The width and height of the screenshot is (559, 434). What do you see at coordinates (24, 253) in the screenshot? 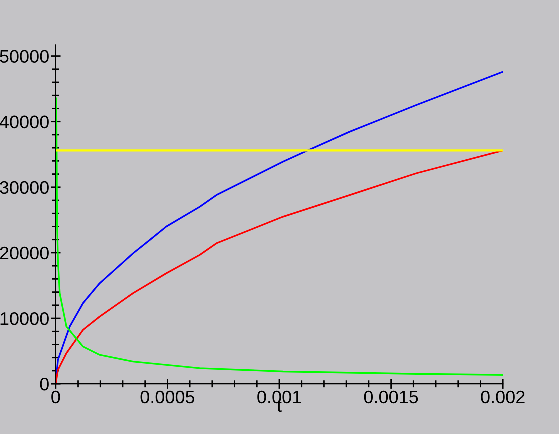
I see `y-tick-label: 20000` at bounding box center [24, 253].